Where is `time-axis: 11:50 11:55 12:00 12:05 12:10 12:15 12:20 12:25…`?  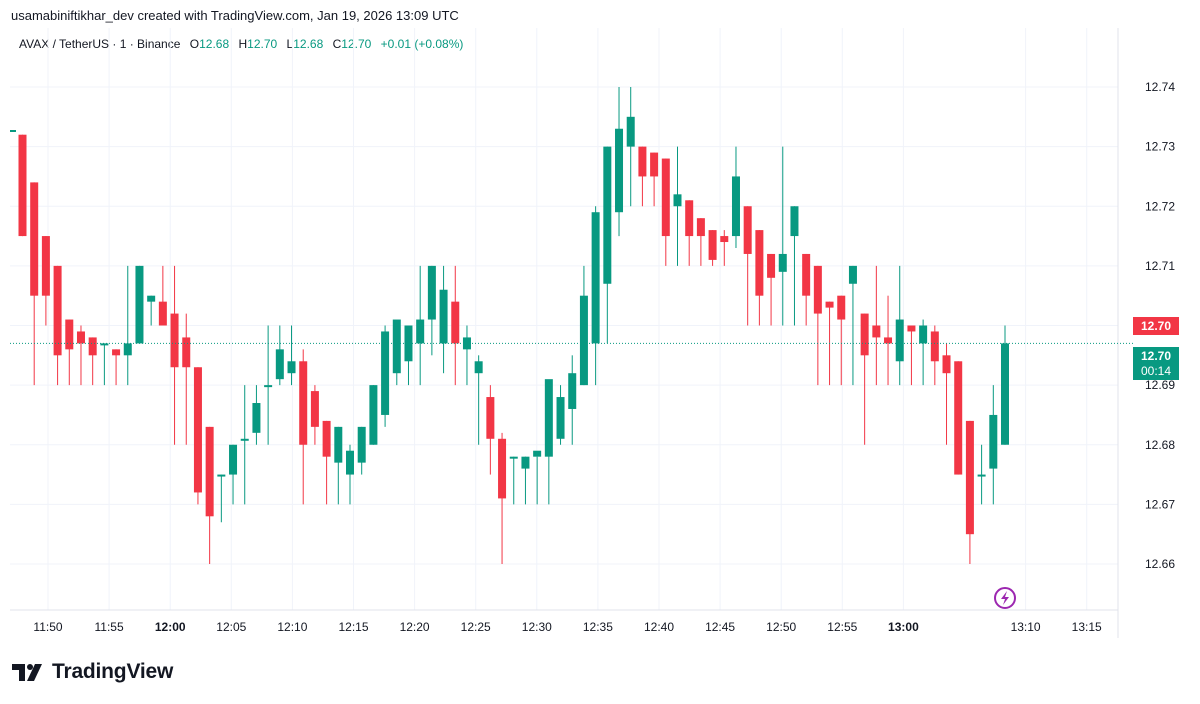
time-axis: 11:50 11:55 12:00 12:05 12:10 12:15 12:20 12:25… is located at coordinates (567, 627).